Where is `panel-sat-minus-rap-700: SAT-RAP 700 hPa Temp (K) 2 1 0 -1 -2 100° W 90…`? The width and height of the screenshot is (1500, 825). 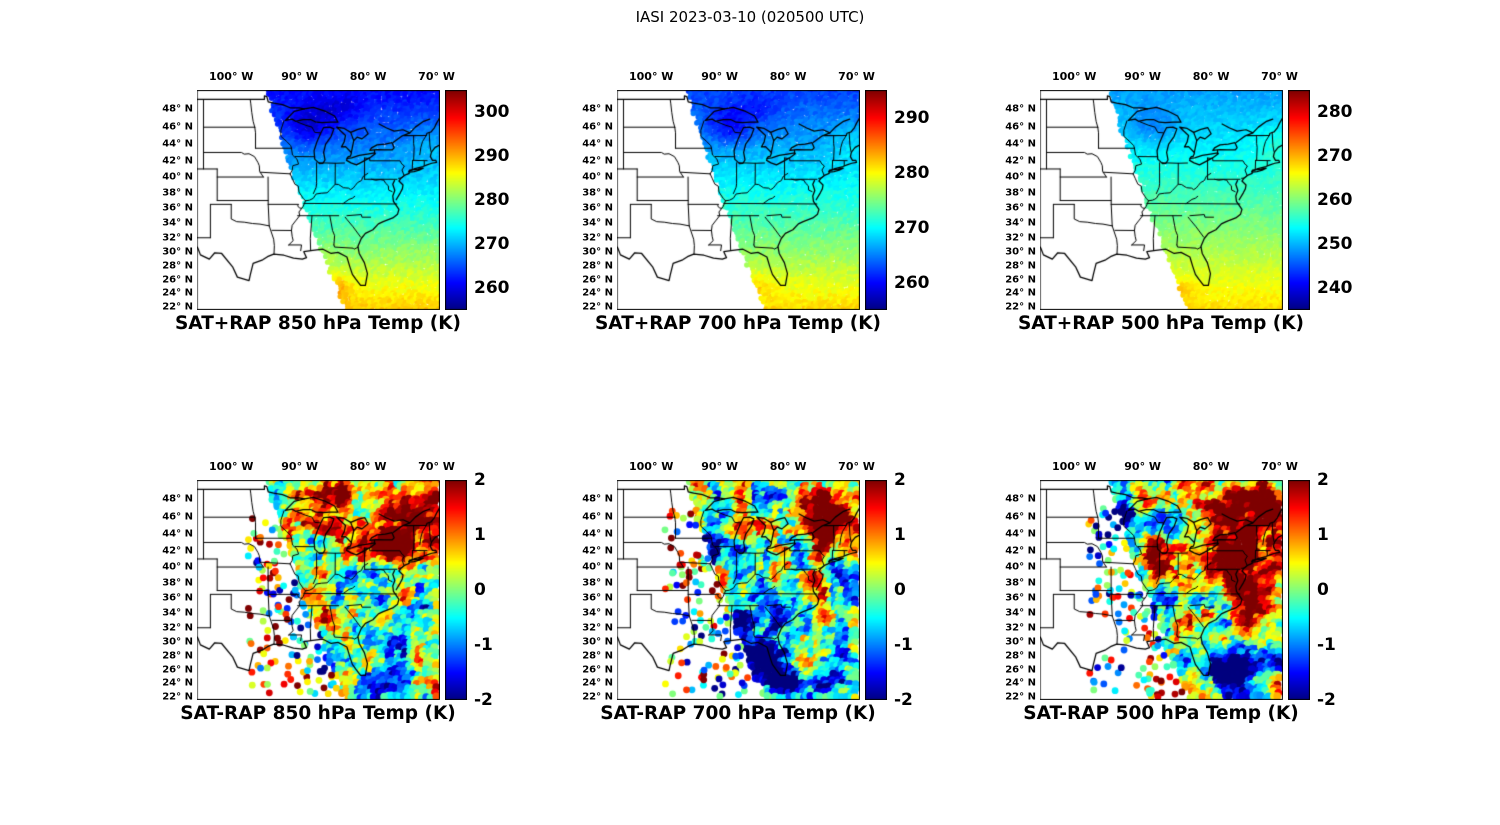
panel-sat-minus-rap-700: SAT-RAP 700 hPa Temp (K) 2 1 0 -1 -2 100° W 90… is located at coordinates (757, 595).